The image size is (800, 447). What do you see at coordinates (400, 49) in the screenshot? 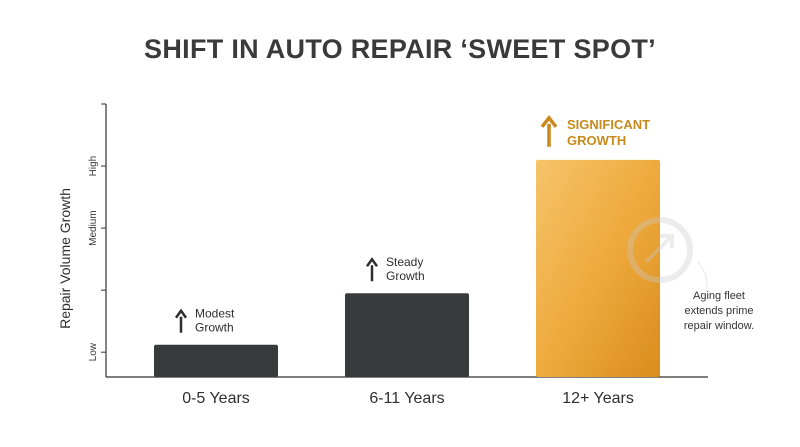
I see `chart-title: SHIFT IN AUTO REPAIR ‘SWEET SPOT’` at bounding box center [400, 49].